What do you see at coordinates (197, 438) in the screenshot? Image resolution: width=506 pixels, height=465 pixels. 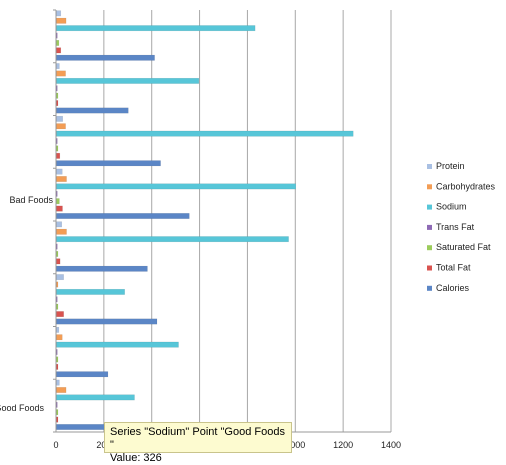 I see `tooltip-line-1: Series "Sodium" Point "Good Foods "` at bounding box center [197, 438].